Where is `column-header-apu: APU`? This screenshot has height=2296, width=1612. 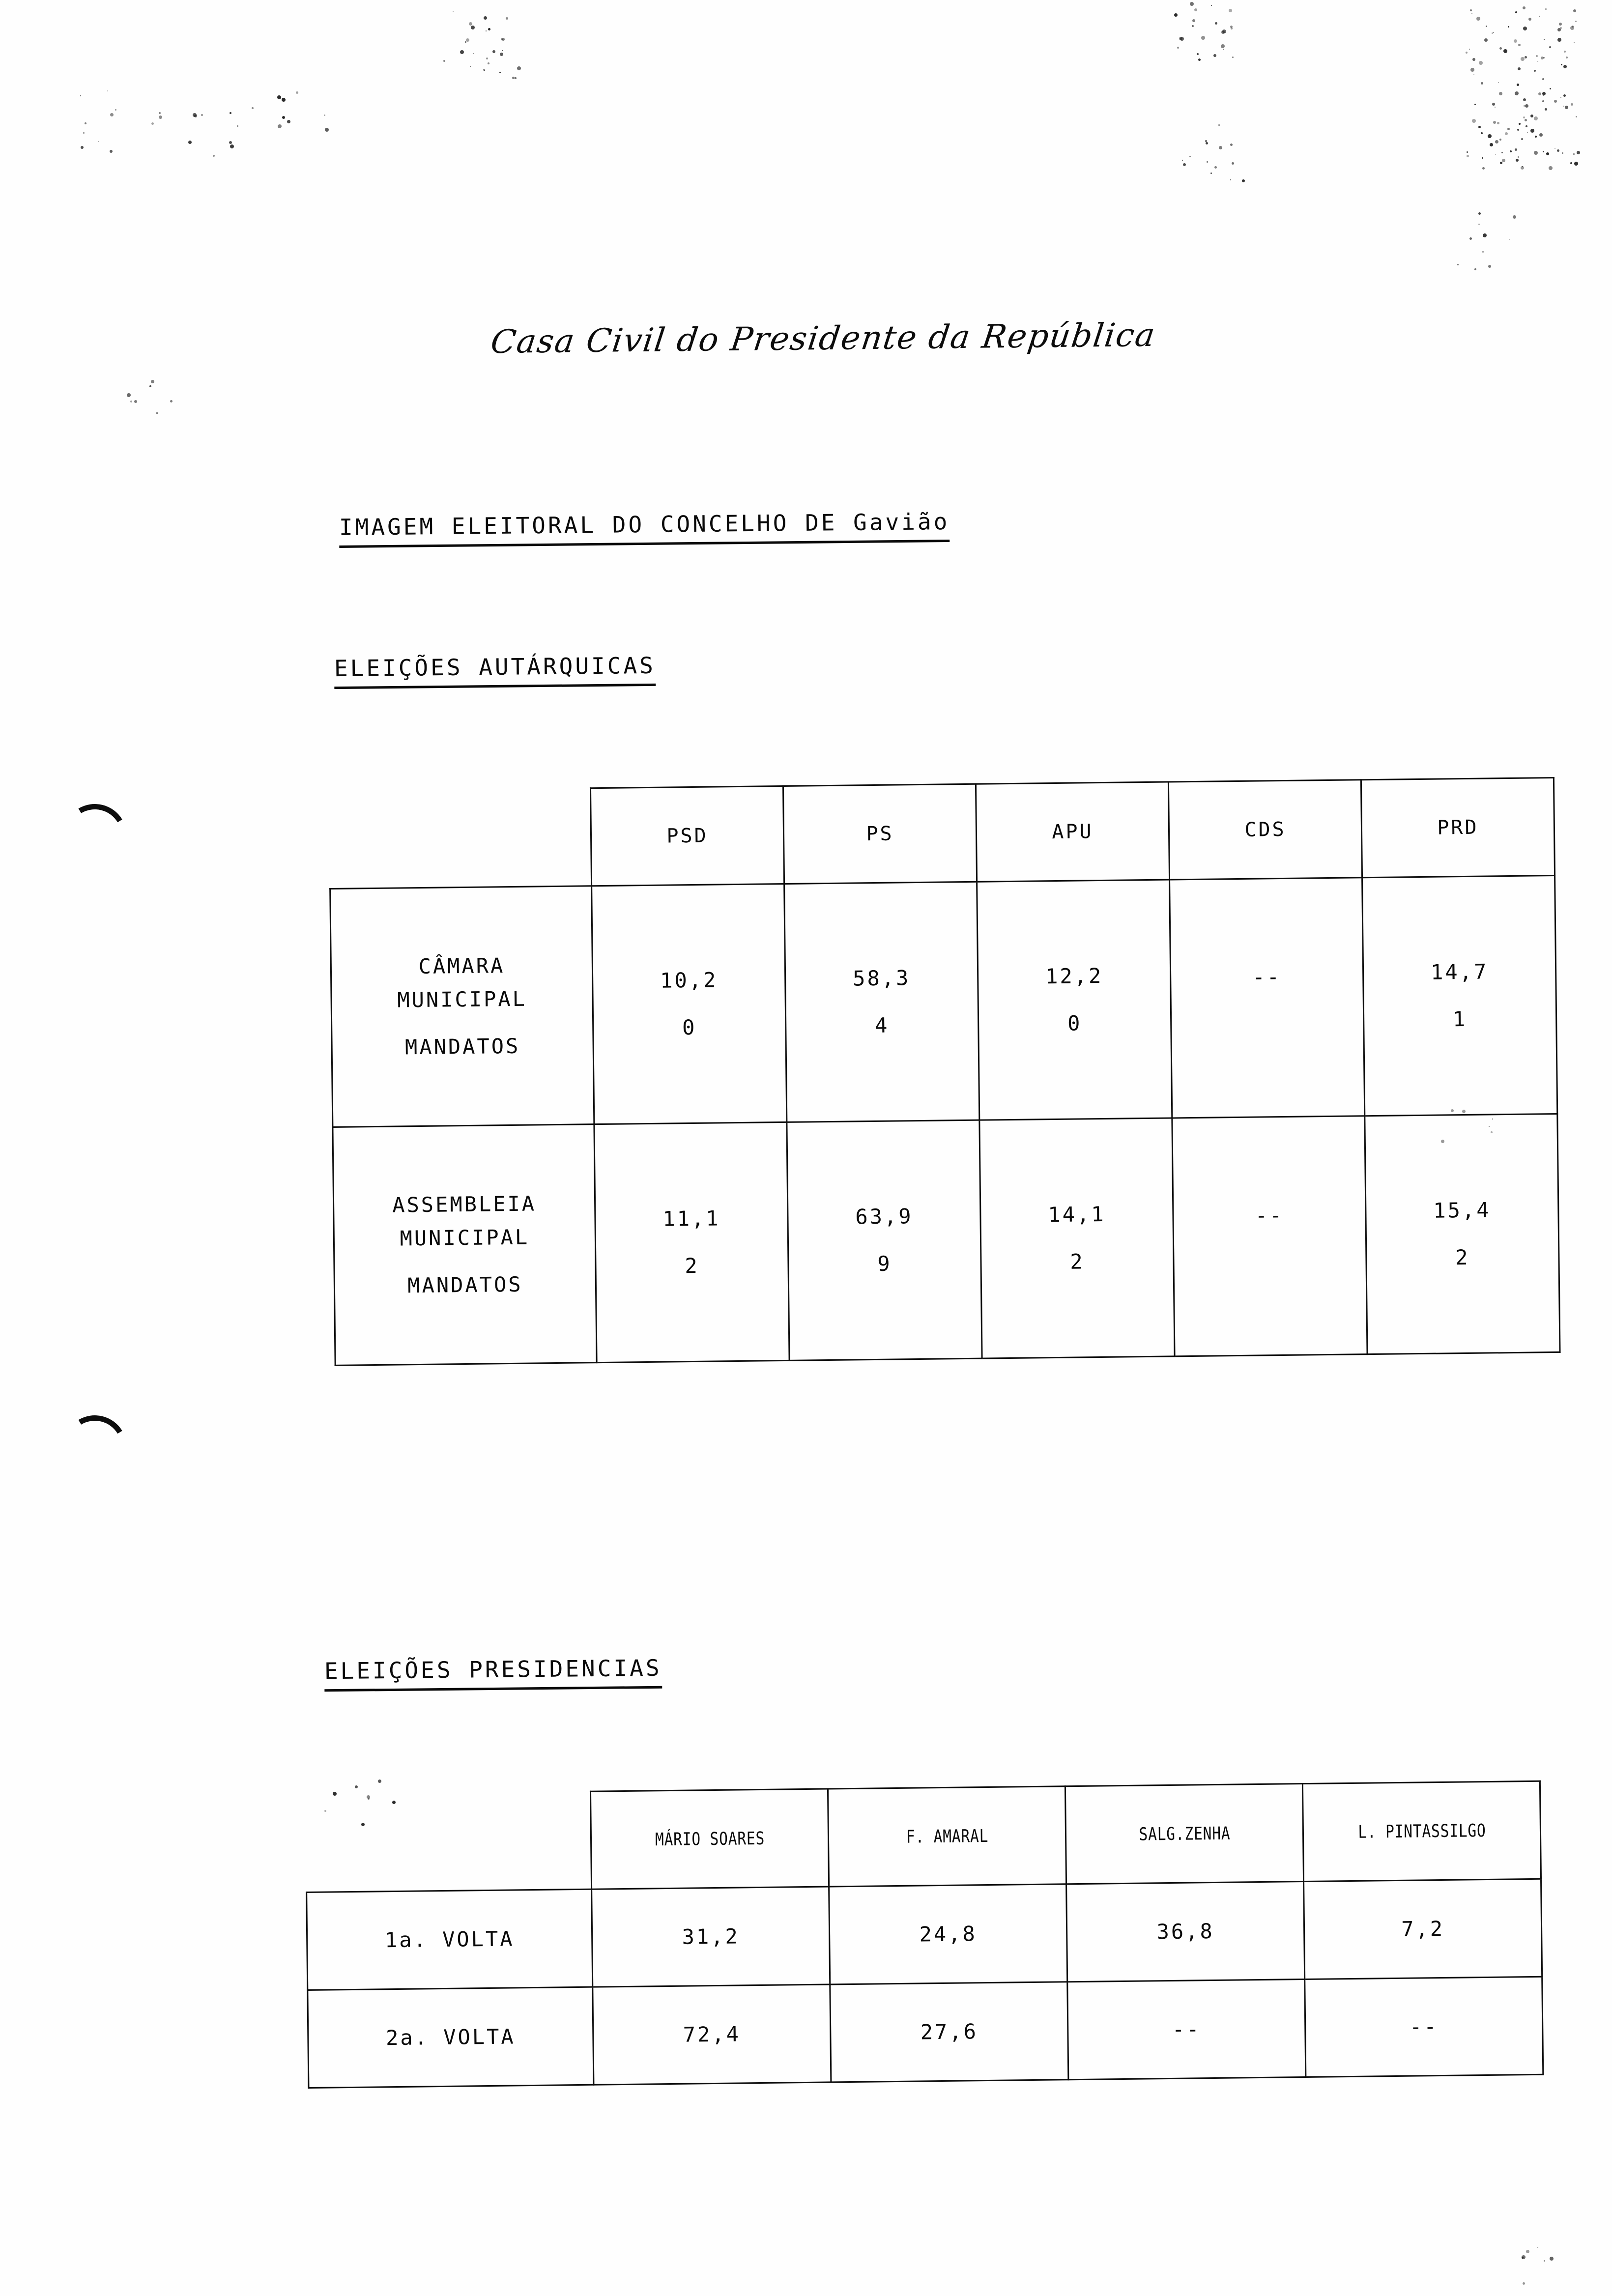 column-header-apu: APU is located at coordinates (1073, 832).